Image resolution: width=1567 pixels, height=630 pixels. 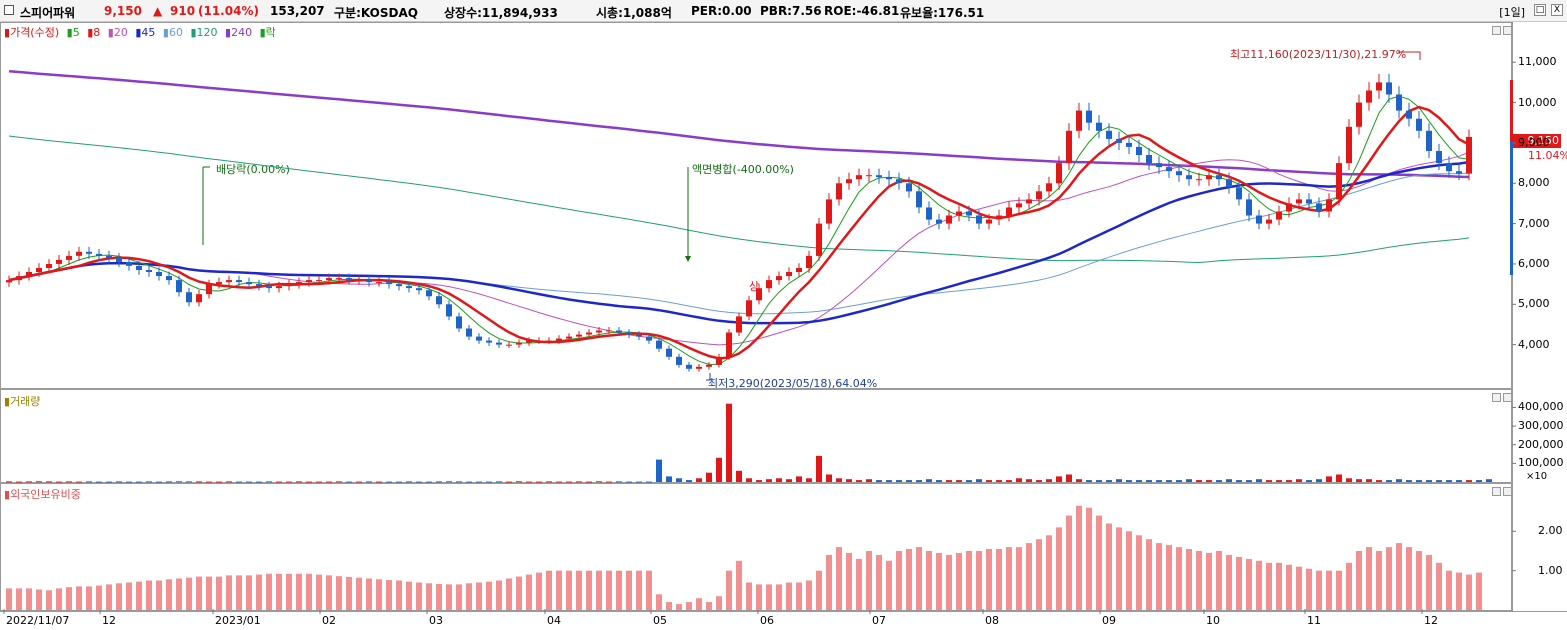 What do you see at coordinates (117, 32) in the screenshot?
I see `legend-ma20: ▮20` at bounding box center [117, 32].